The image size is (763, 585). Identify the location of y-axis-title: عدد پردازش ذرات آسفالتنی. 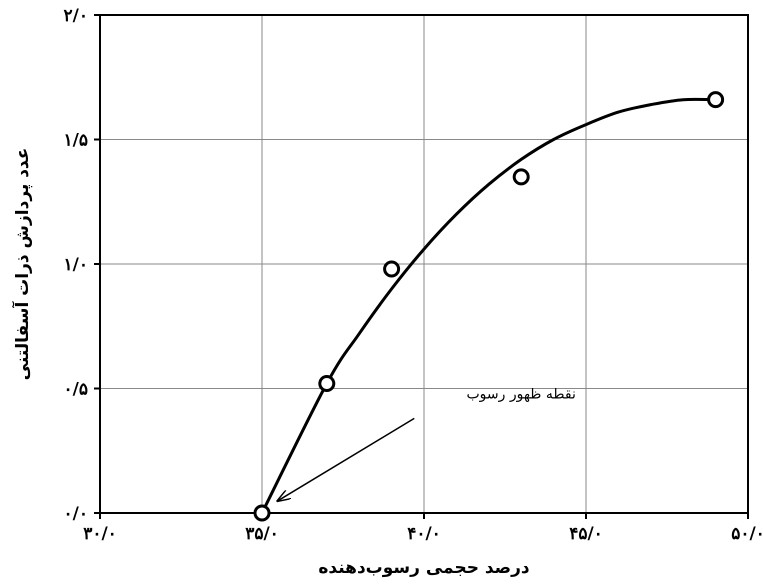
(22, 264).